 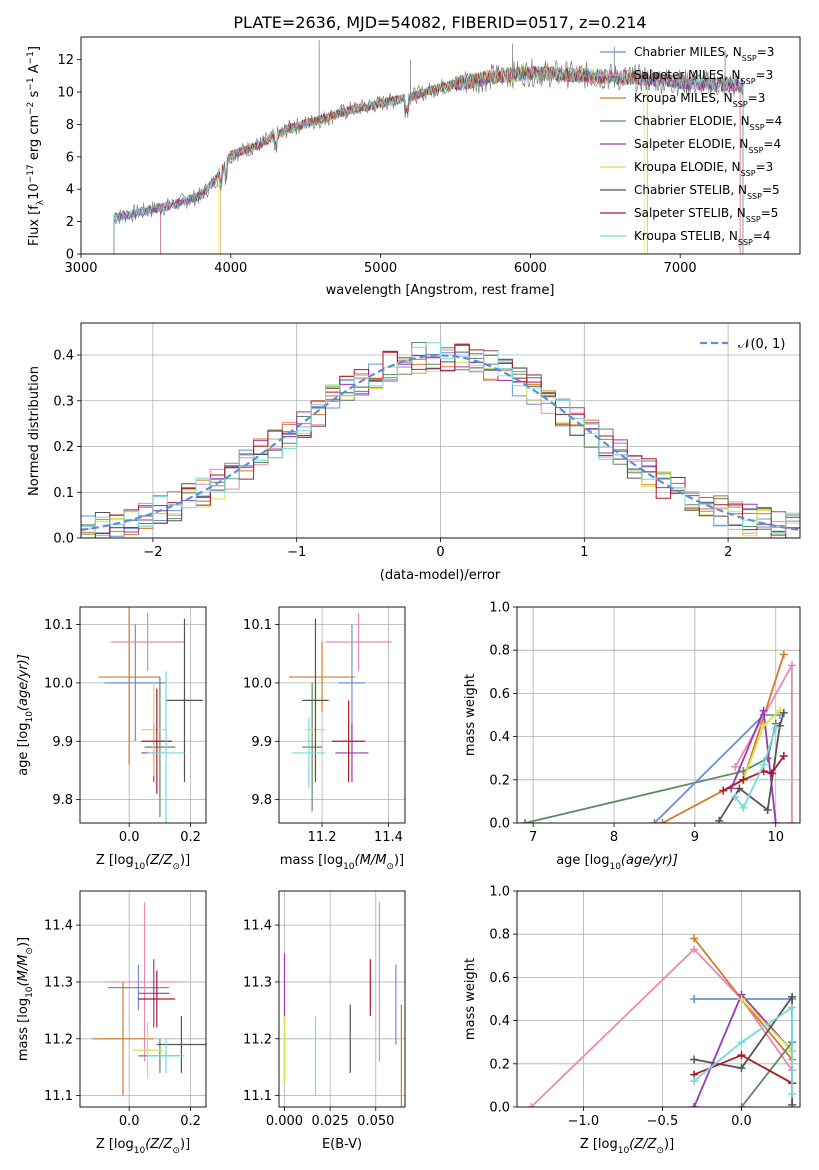 I want to click on errorbar-point-kroupa_stelib, so click(x=166, y=1055).